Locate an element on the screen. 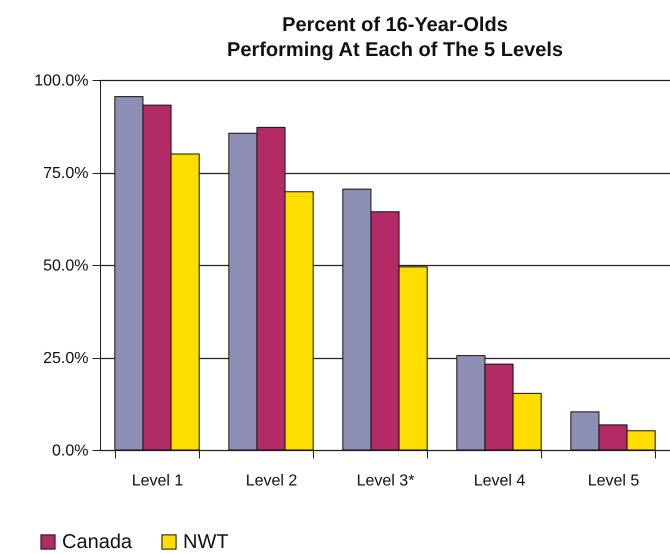 The height and width of the screenshot is (554, 670). y-tick-label: 0.0% is located at coordinates (70, 451).